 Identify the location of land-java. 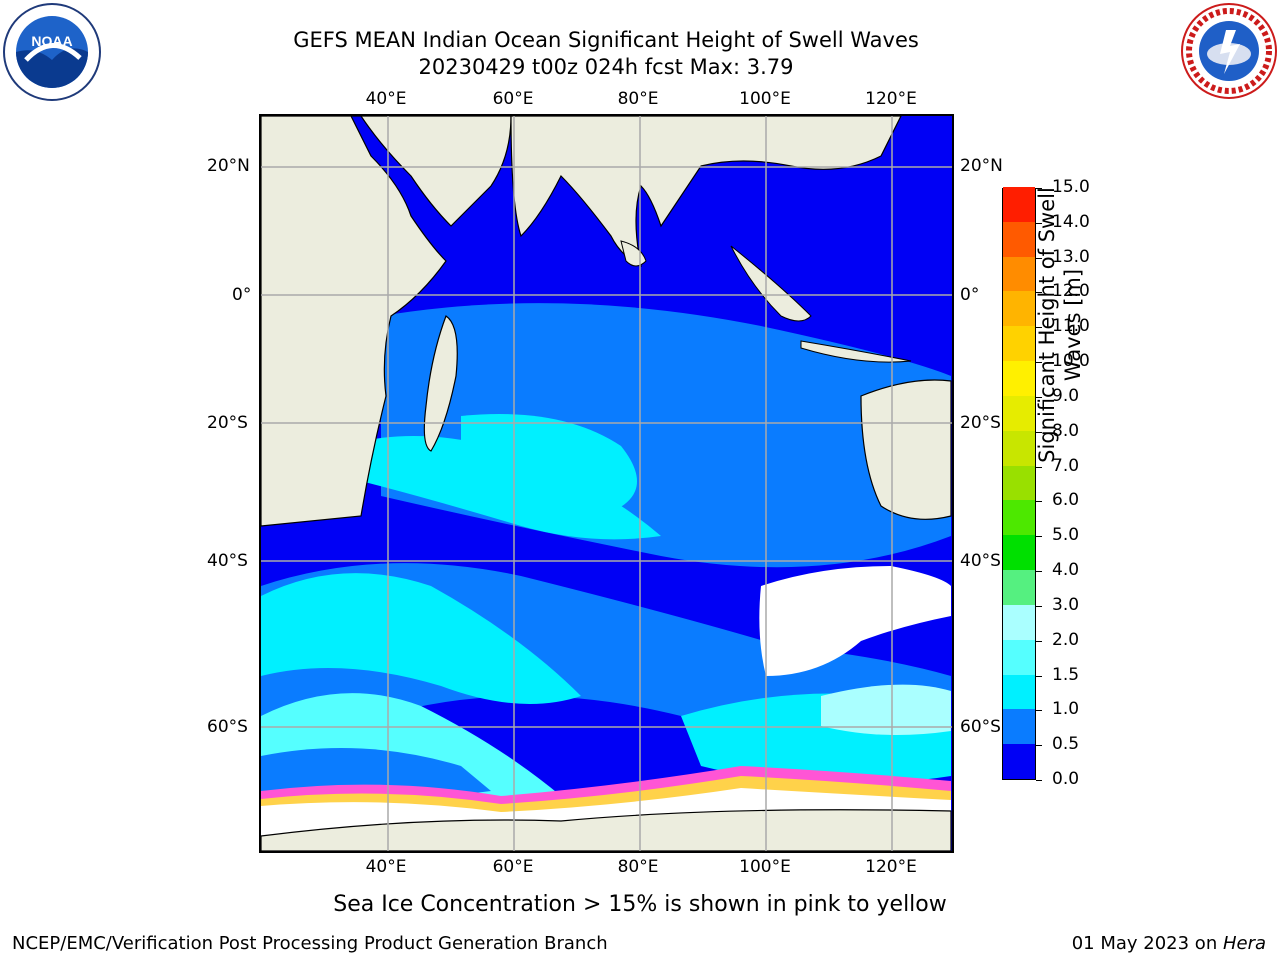
(856, 351).